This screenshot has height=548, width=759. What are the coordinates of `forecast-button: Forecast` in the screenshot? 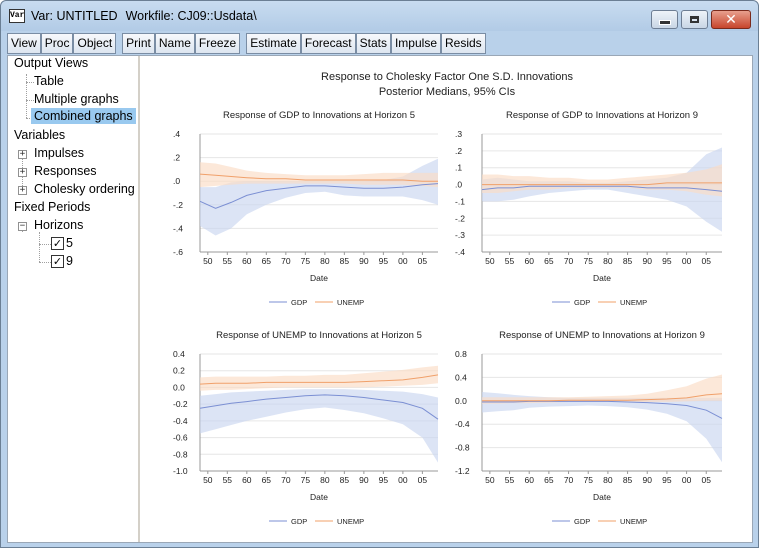 It's located at (328, 43).